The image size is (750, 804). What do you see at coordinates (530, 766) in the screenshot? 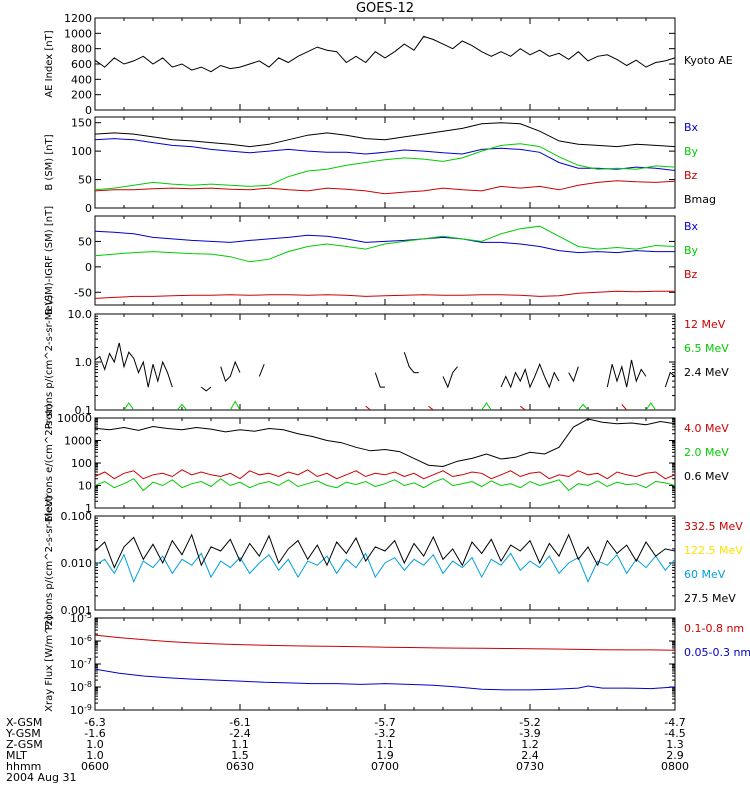
I see `footer-value: 0730` at bounding box center [530, 766].